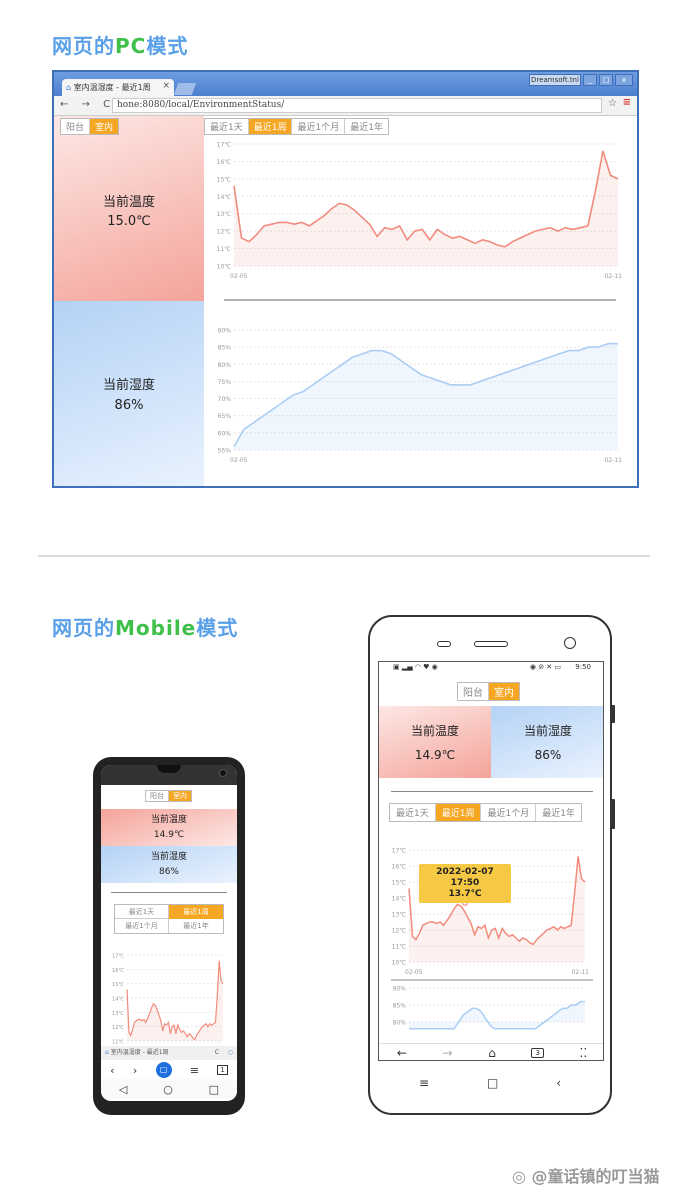 The height and width of the screenshot is (1192, 690). Describe the element at coordinates (88, 104) in the screenshot. I see `nav-buttons: ← → C` at that location.